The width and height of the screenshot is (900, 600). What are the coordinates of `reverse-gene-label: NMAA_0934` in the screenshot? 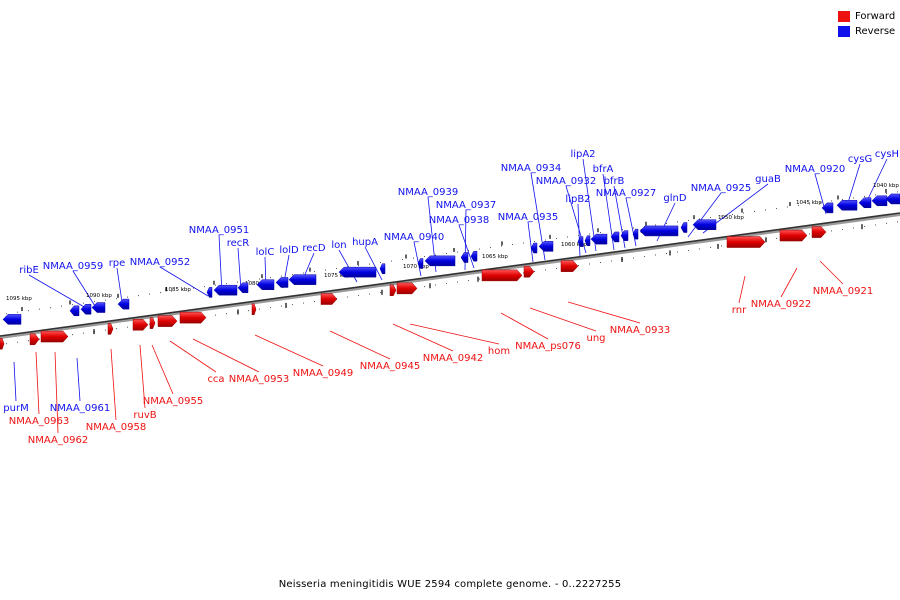 It's located at (531, 168).